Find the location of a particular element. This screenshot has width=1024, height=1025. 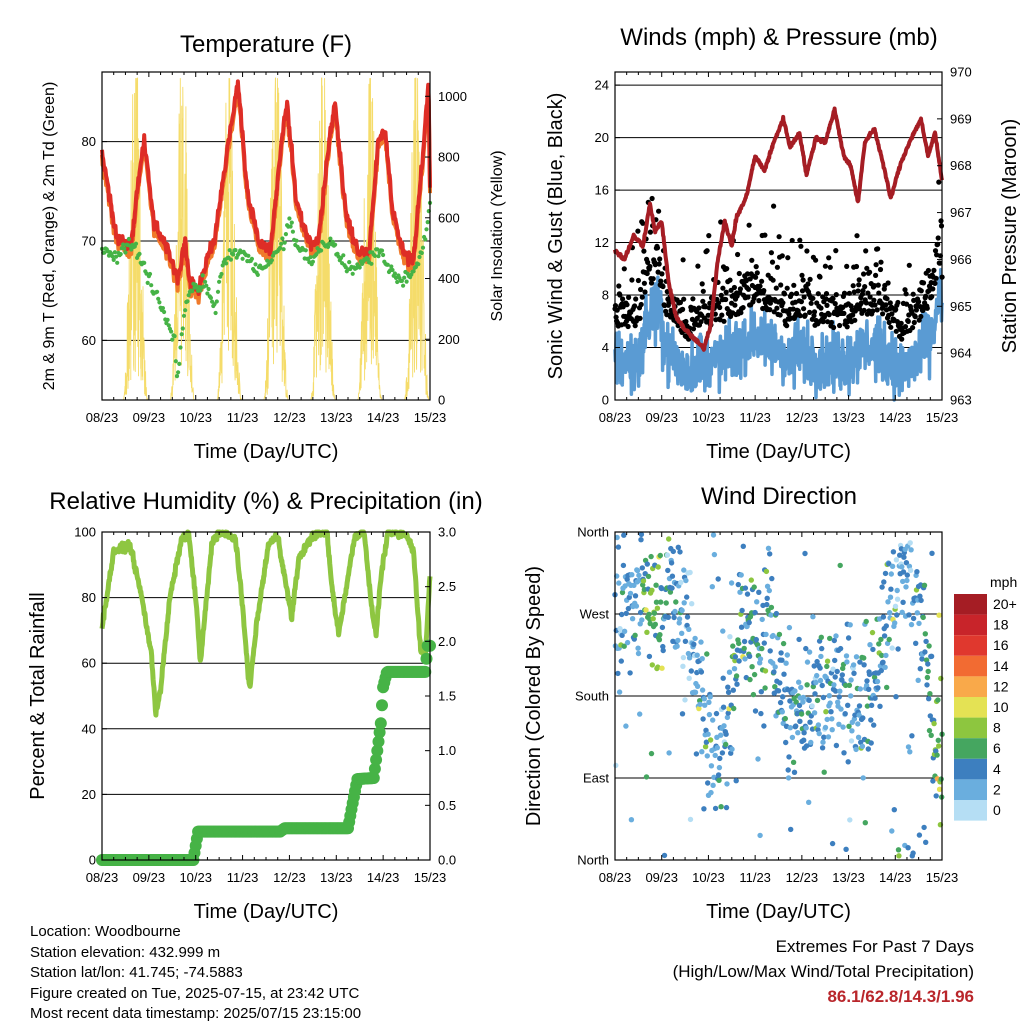

temp-2m-line is located at coordinates (266, 187).